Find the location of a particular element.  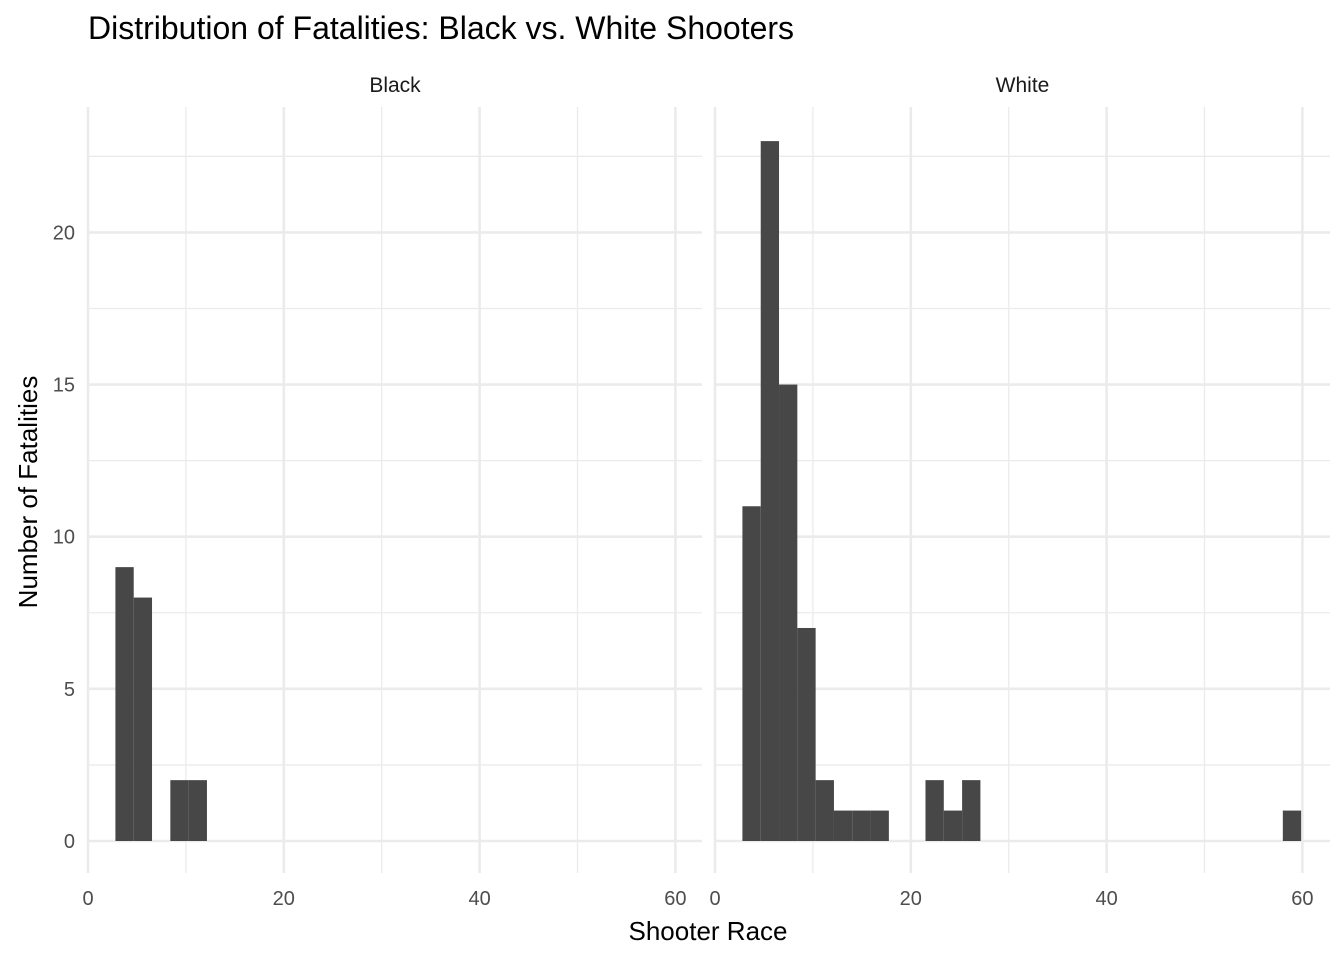

facet-label-white: White is located at coordinates (1023, 85).